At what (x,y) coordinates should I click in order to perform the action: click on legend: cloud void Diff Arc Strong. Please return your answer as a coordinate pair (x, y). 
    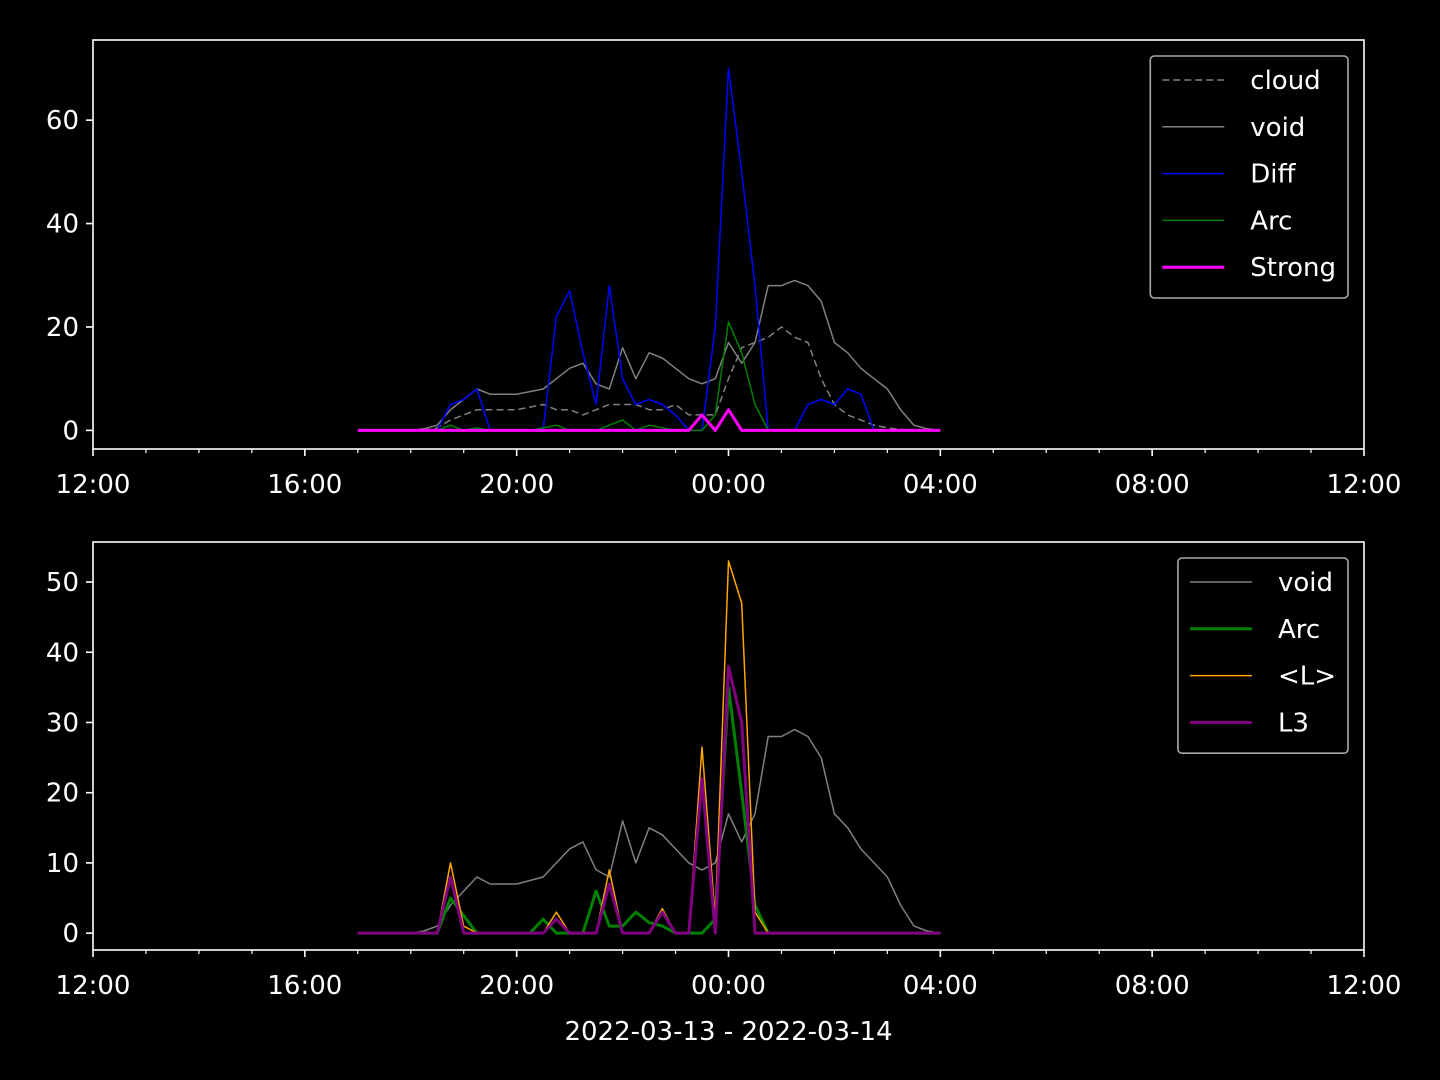
    Looking at the image, I should click on (1249, 177).